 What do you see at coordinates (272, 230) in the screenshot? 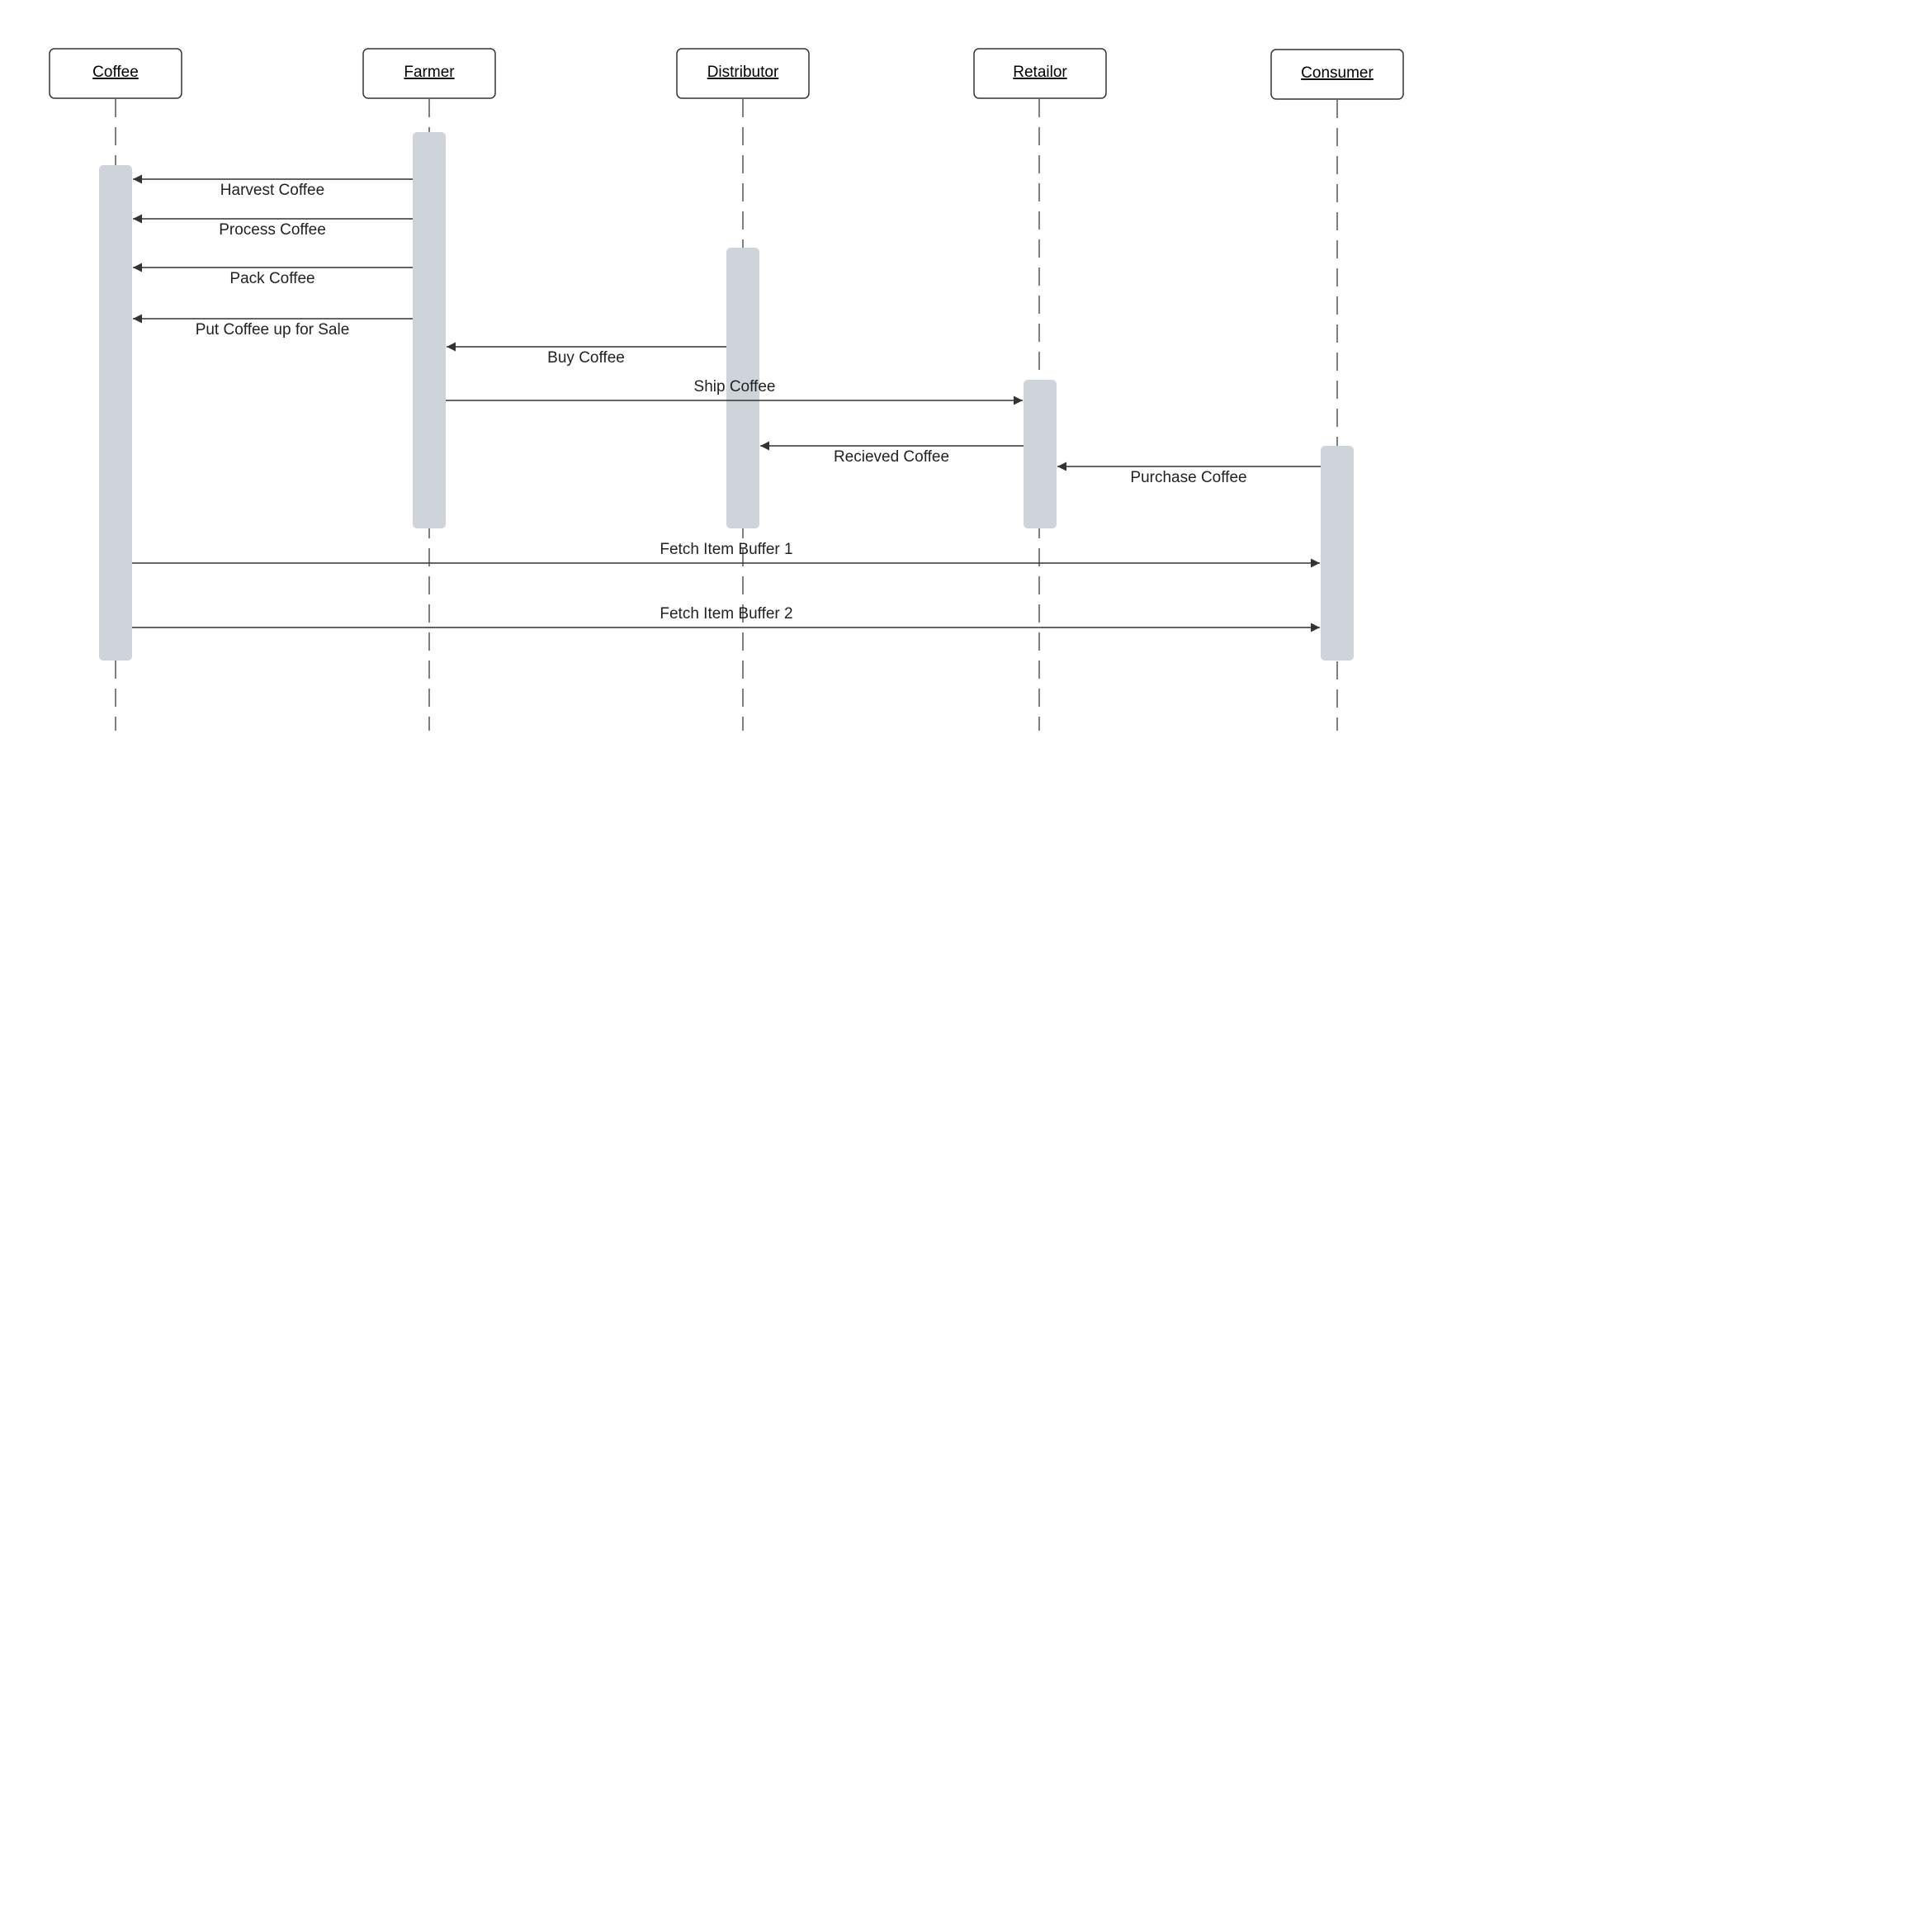
I see `message-label: Process Coffee` at bounding box center [272, 230].